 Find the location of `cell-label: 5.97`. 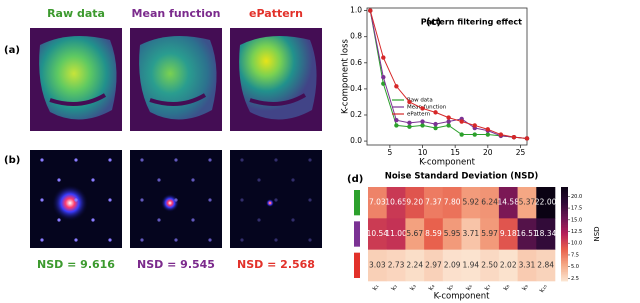

cell-label: 5.97 is located at coordinates (489, 233).